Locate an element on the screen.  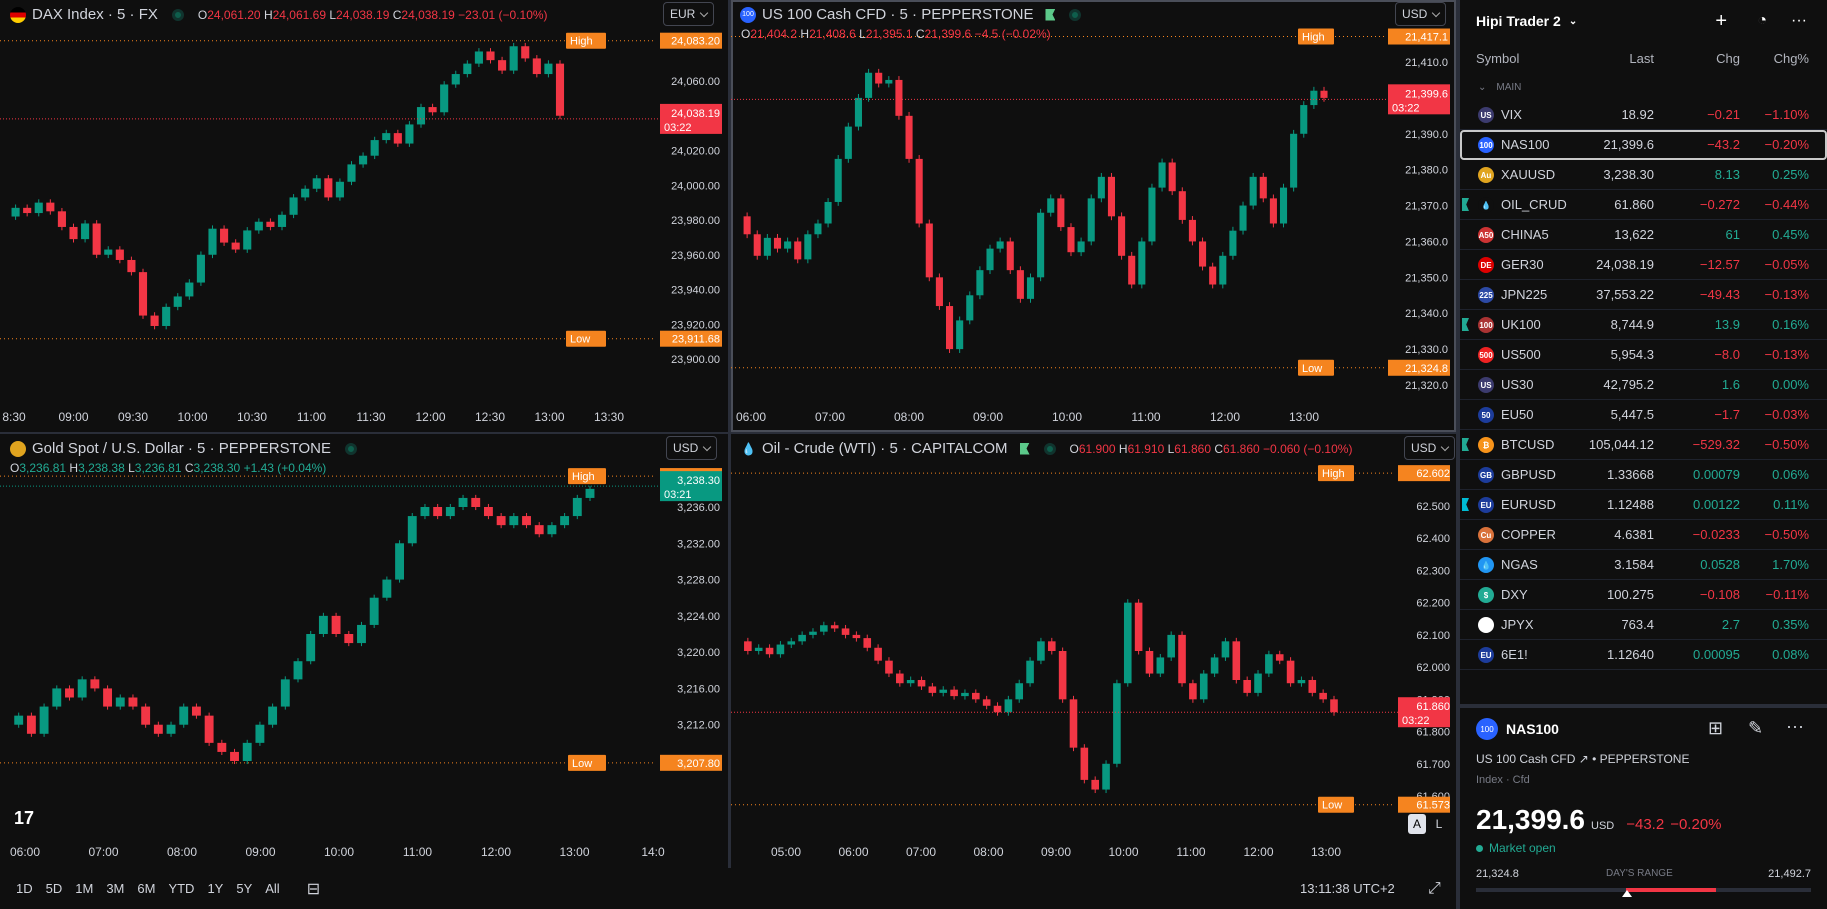
watchlist-row: US VIX 18.92 −0.21 −1.10% is located at coordinates (1643, 115).